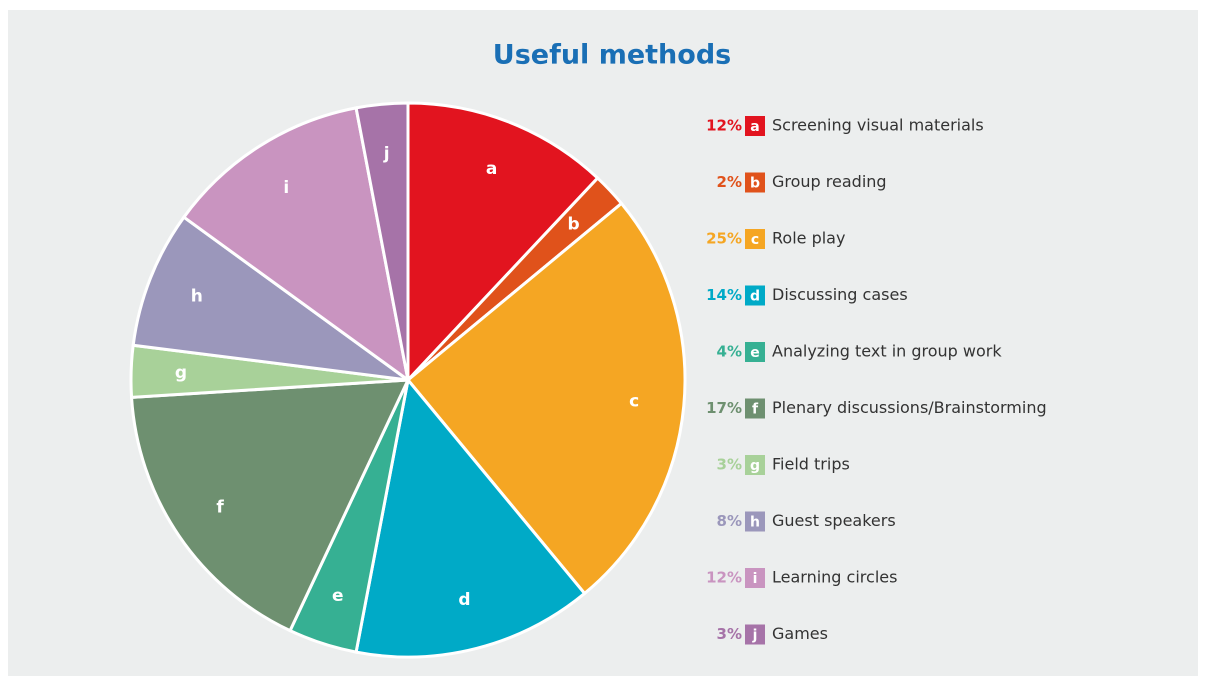 This screenshot has width=1206, height=684. I want to click on slice-label: f, so click(220, 508).